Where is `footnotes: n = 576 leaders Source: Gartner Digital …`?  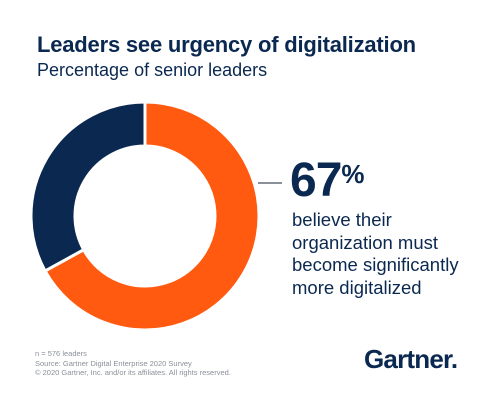
footnotes: n = 576 leaders Source: Gartner Digital … is located at coordinates (133, 363).